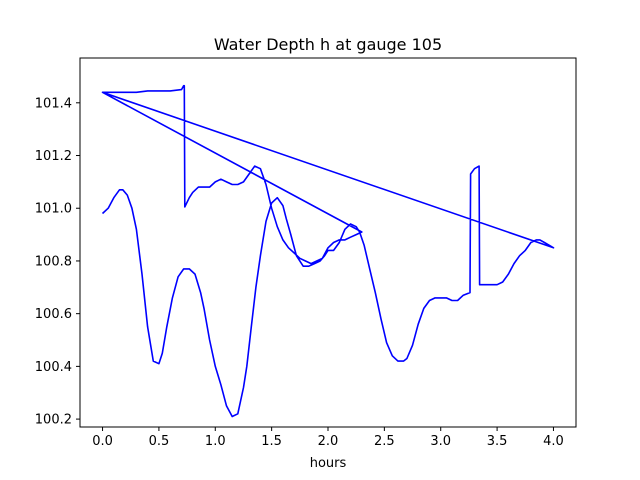 This screenshot has height=480, width=640. I want to click on y-tick-label: 100.6, so click(53, 314).